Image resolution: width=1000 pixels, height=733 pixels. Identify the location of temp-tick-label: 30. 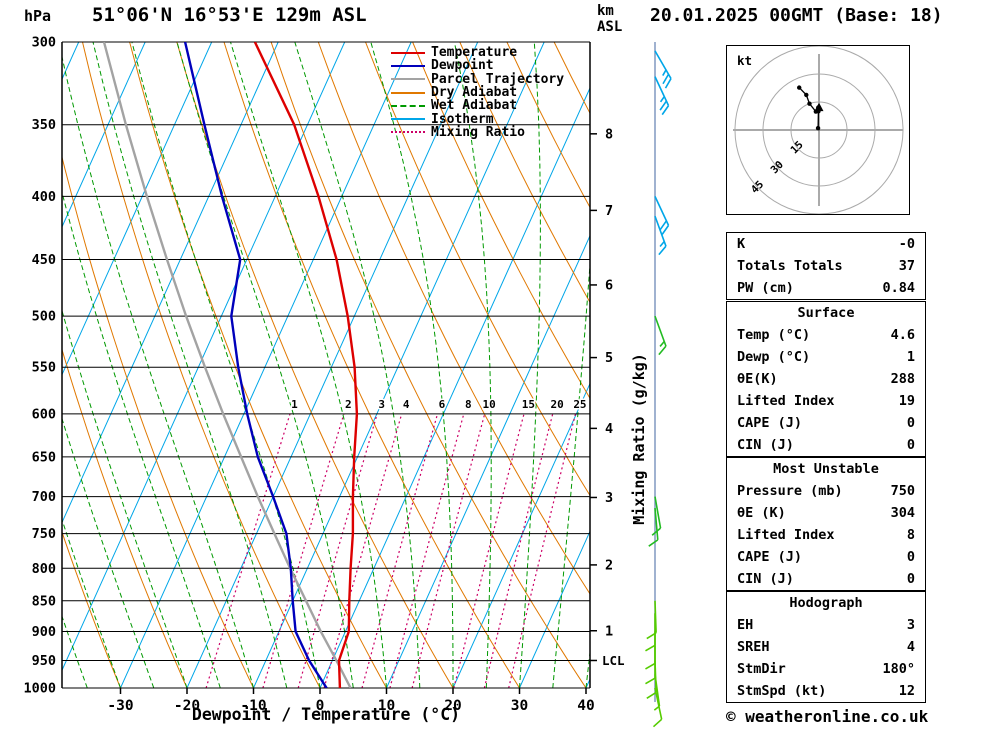
(519, 706).